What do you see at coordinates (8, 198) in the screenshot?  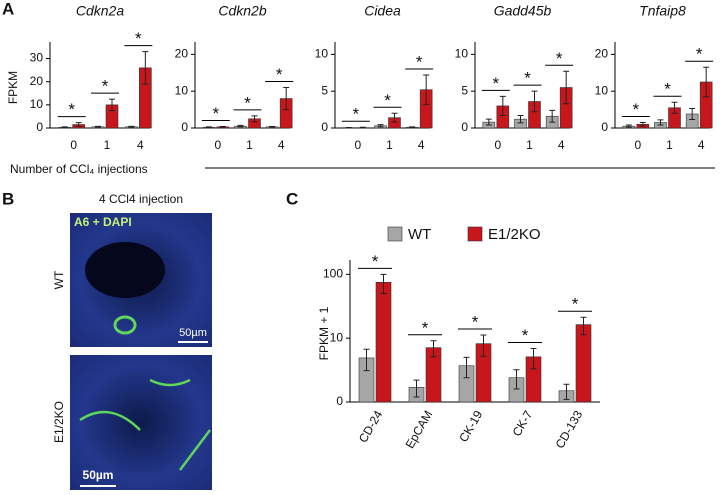 I see `panel-label: B` at bounding box center [8, 198].